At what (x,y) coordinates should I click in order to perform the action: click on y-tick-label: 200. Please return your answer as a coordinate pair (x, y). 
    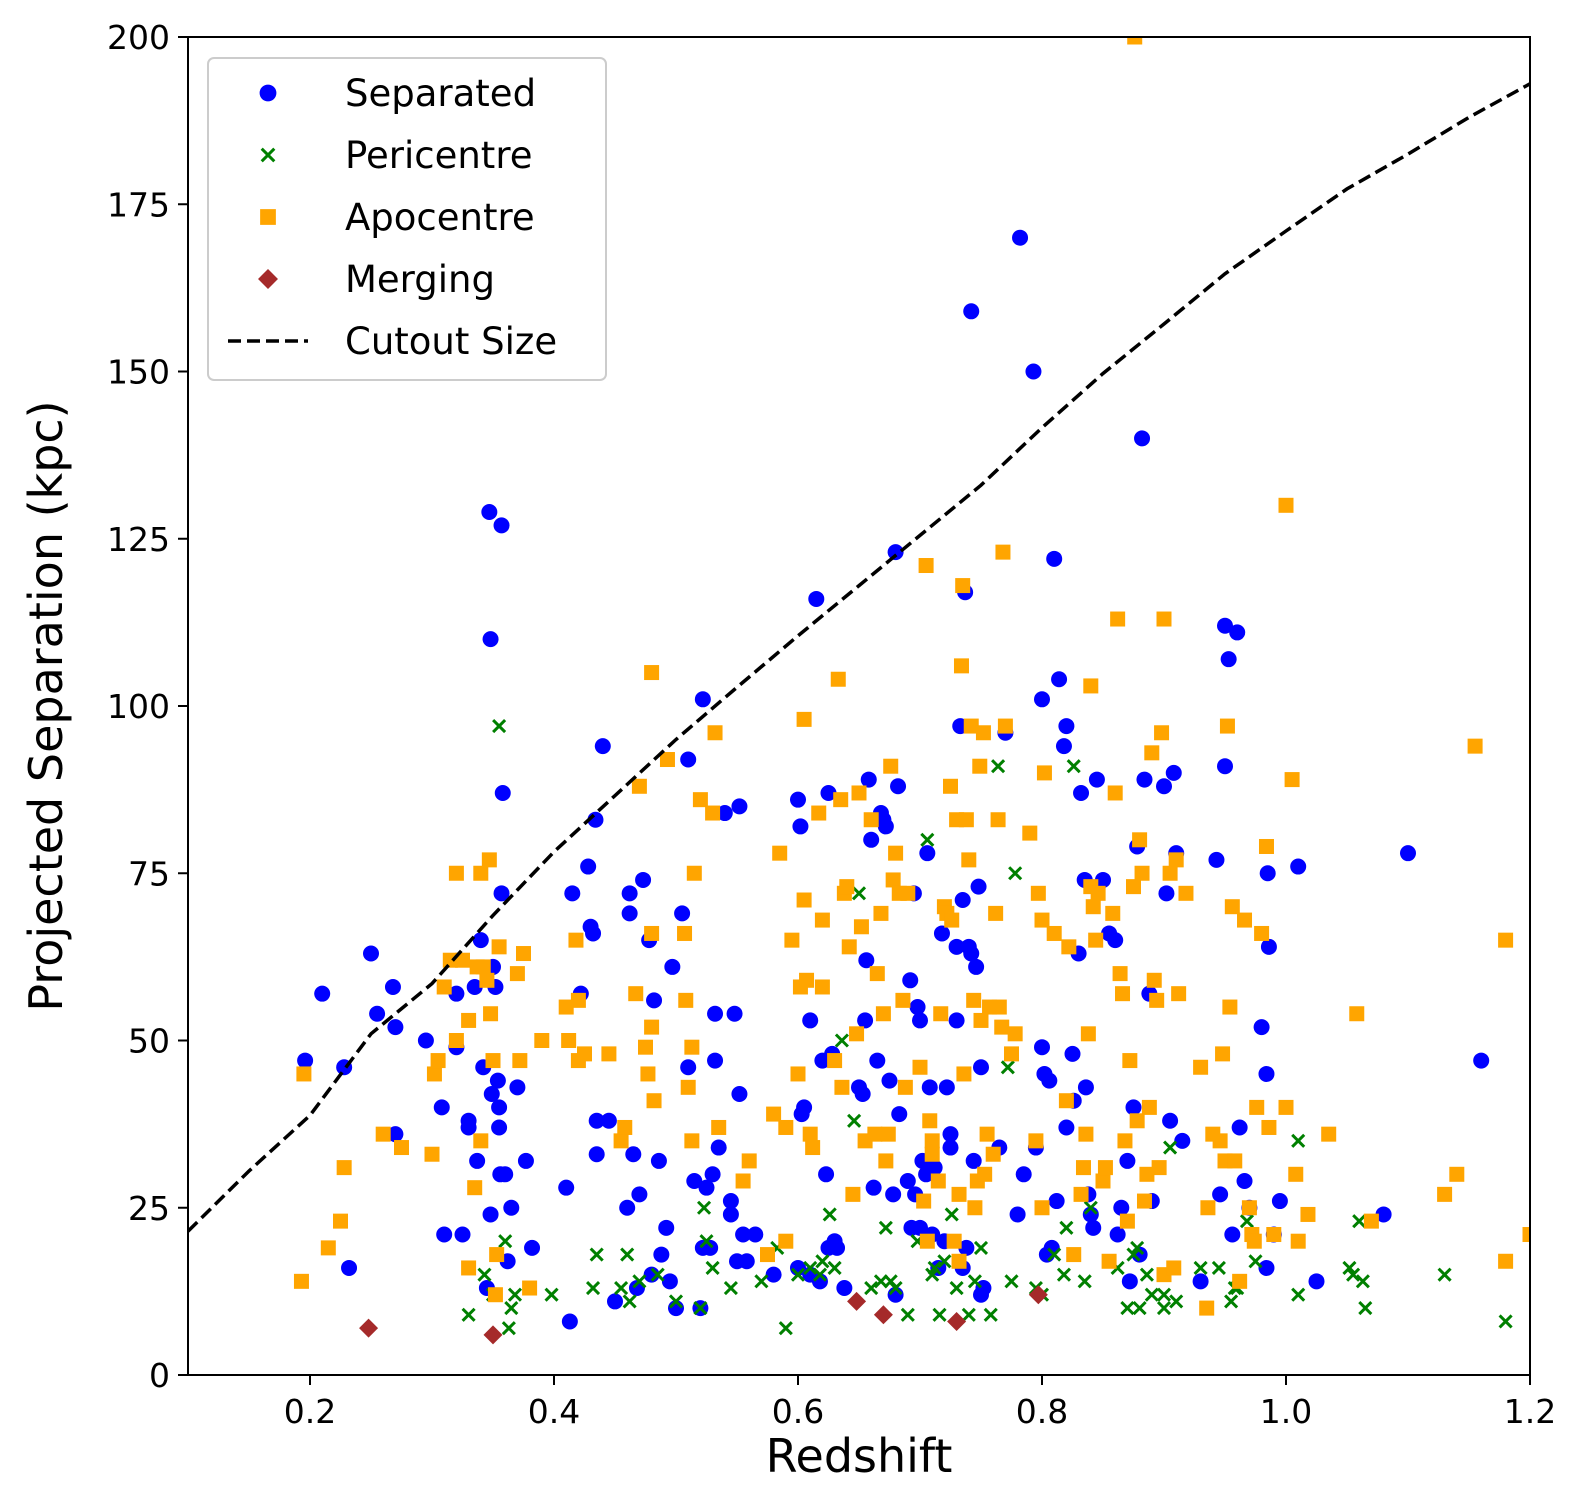
    Looking at the image, I should click on (138, 37).